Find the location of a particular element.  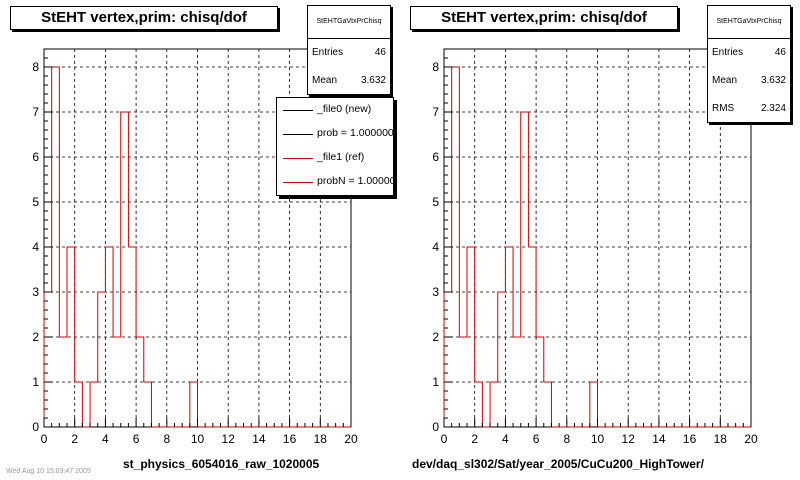

right-y-tick-label: 0 is located at coordinates (435, 427).